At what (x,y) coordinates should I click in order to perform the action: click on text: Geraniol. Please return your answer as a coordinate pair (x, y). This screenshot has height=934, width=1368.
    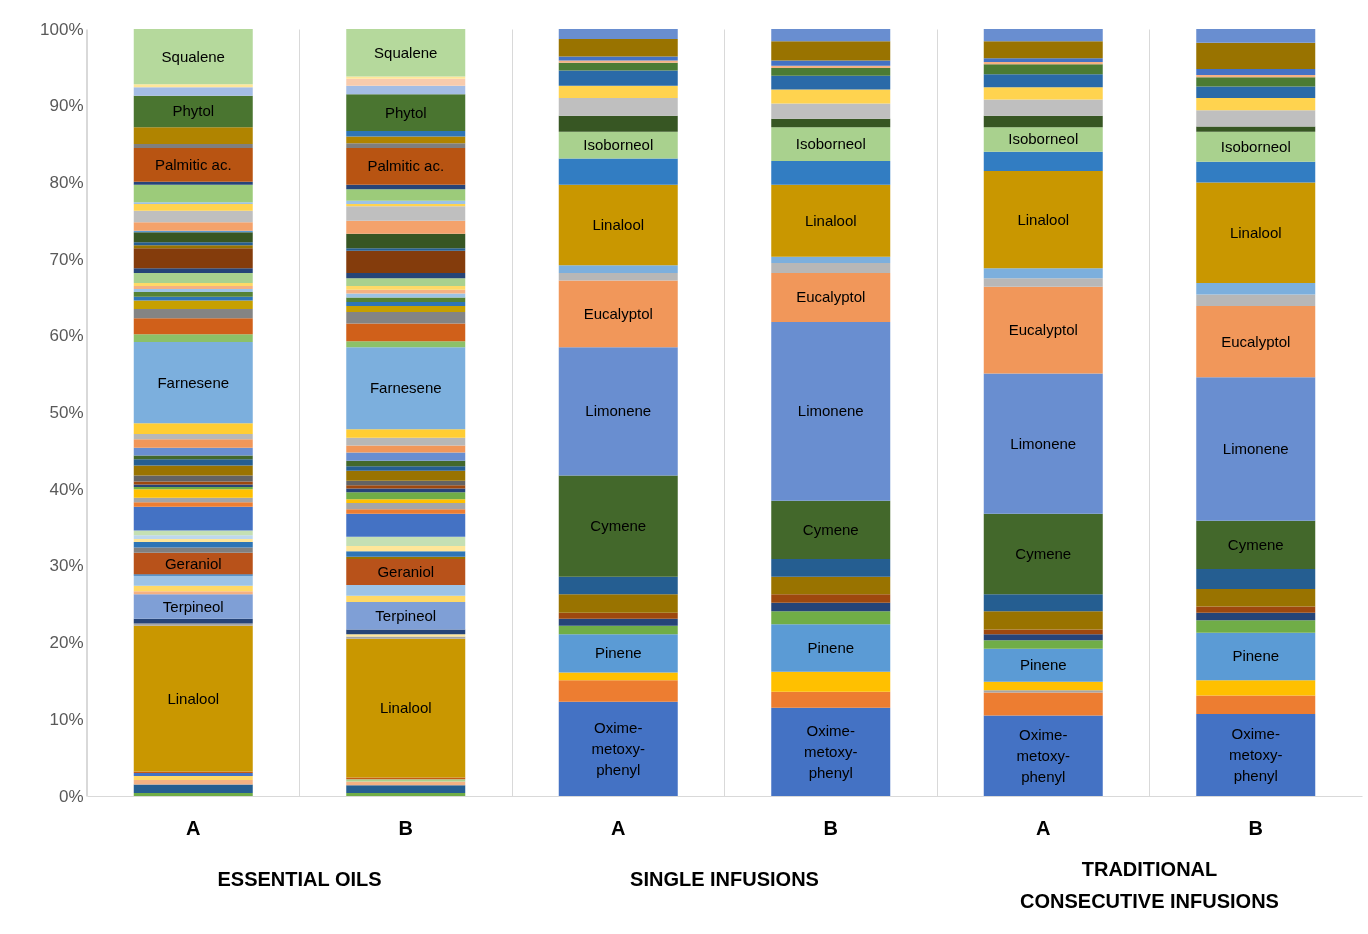
    Looking at the image, I should click on (406, 572).